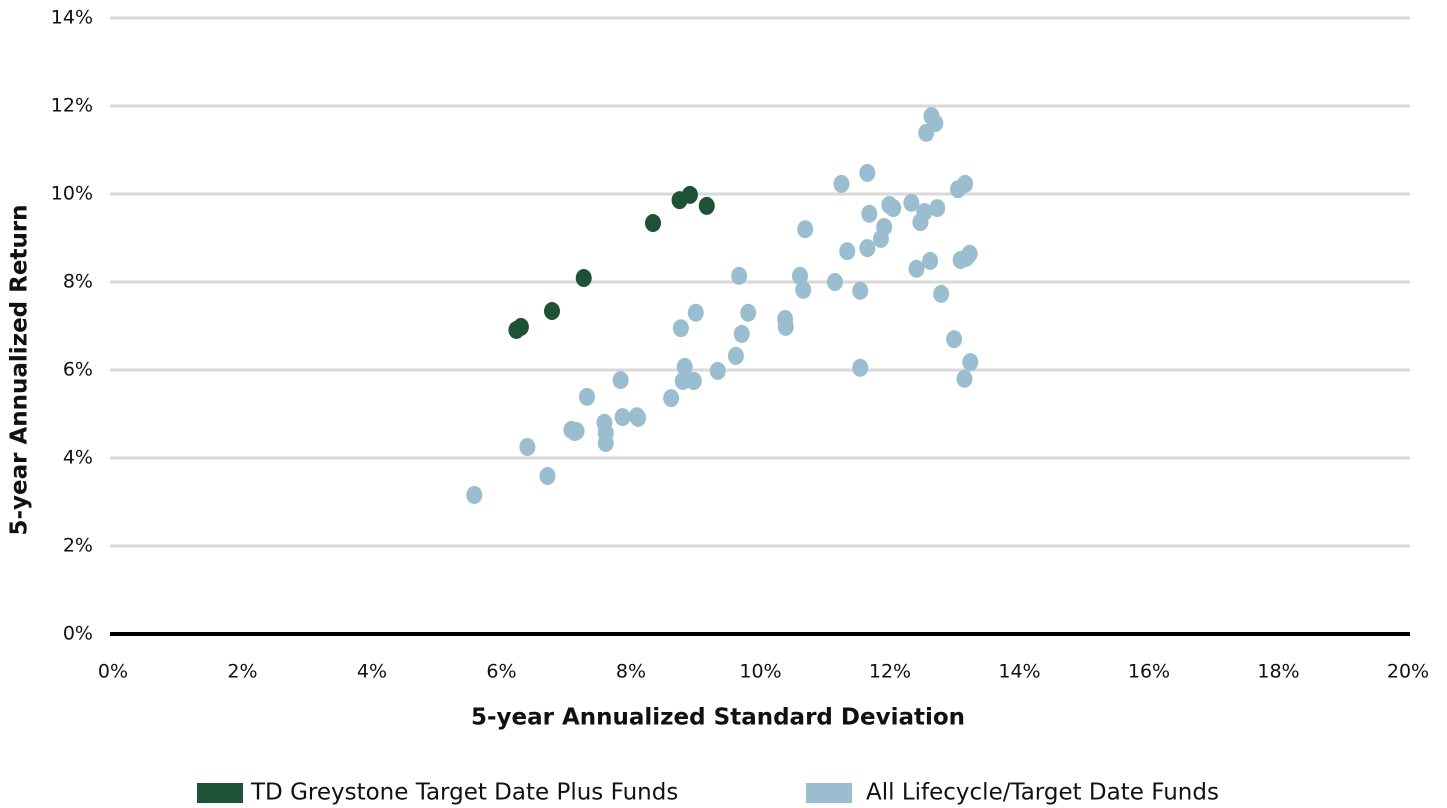 This screenshot has width=1447, height=808. Describe the element at coordinates (72, 194) in the screenshot. I see `y-tick-label: 10%` at that location.